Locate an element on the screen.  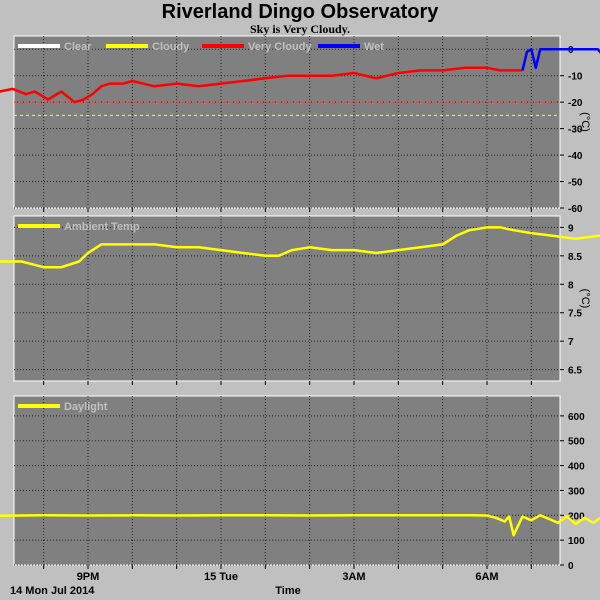
y-tick-label: -40 is located at coordinates (575, 156).